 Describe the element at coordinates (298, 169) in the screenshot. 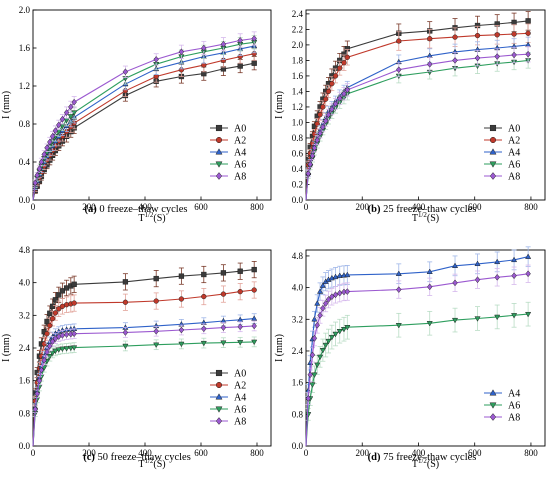

I see `y-tick-label: 0.4` at that location.